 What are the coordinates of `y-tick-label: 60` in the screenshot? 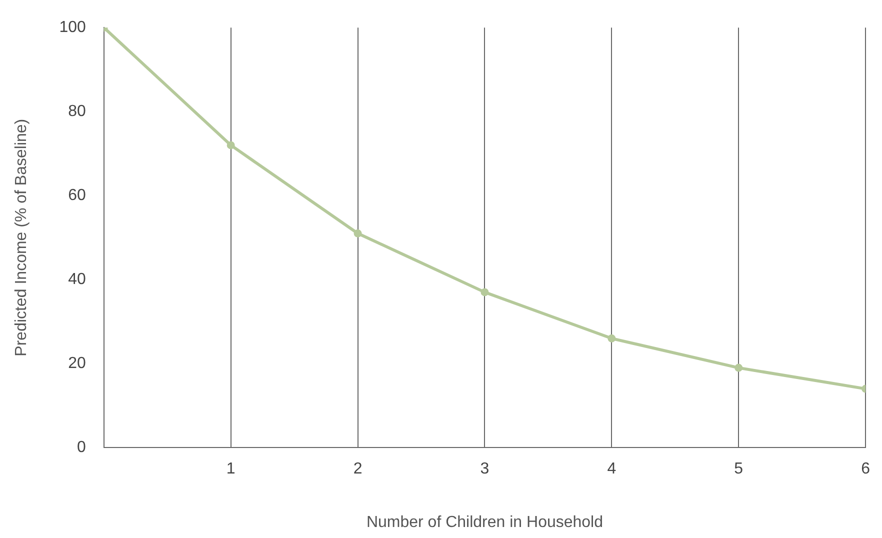 It's located at (77, 195).